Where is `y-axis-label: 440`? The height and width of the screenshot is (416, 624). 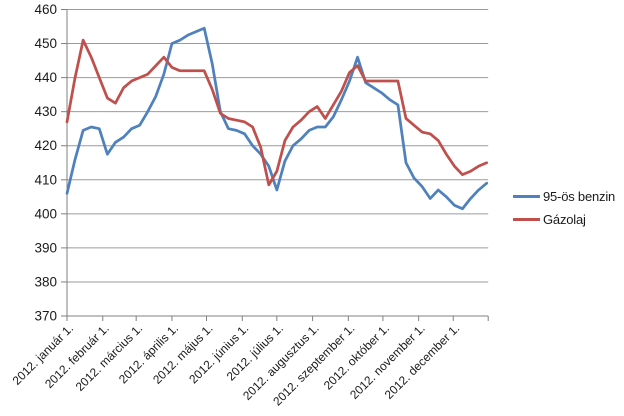
y-axis-label: 440 is located at coordinates (45, 77).